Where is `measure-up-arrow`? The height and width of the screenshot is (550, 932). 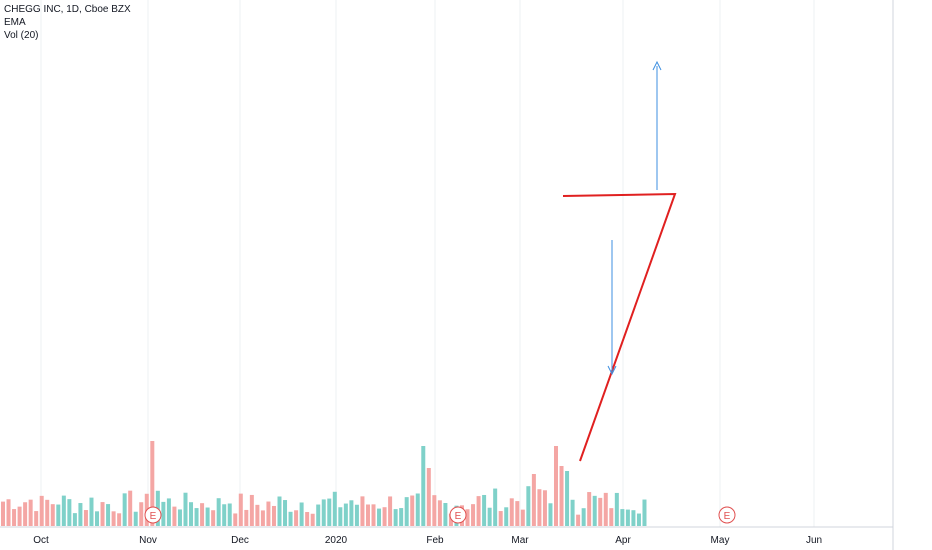 measure-up-arrow is located at coordinates (657, 65).